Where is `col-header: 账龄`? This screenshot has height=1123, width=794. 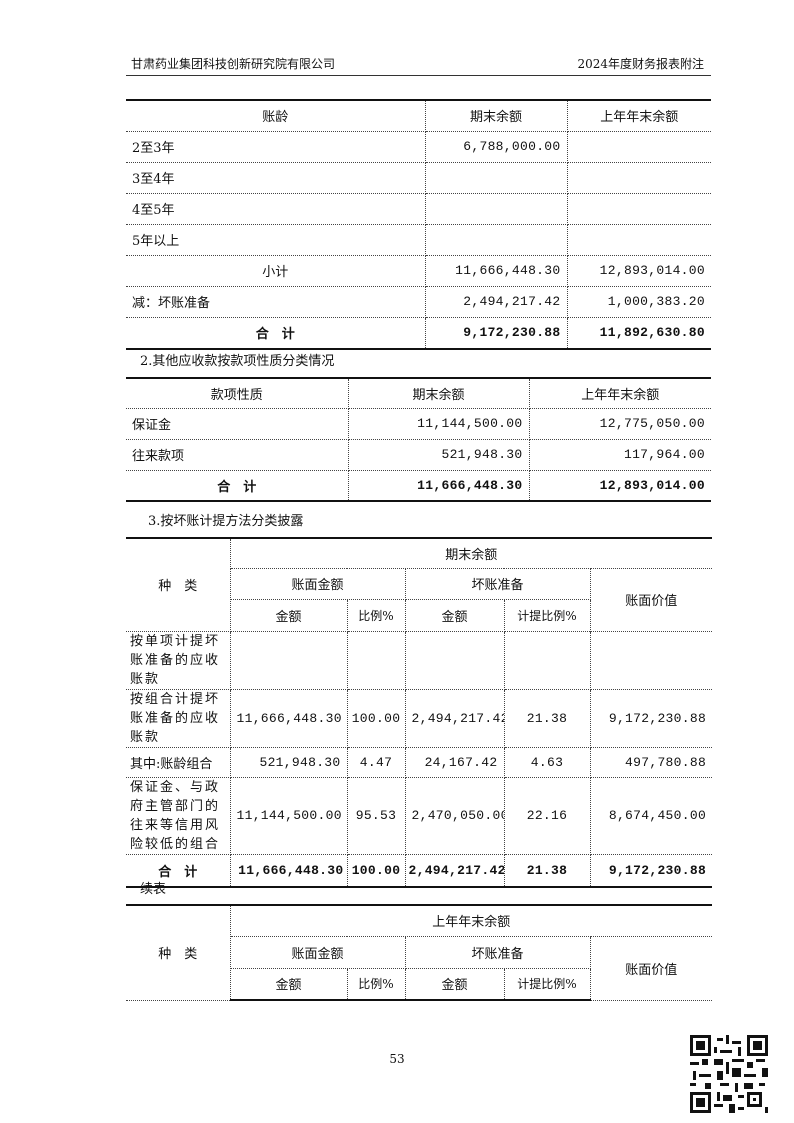
col-header: 账龄 is located at coordinates (276, 115).